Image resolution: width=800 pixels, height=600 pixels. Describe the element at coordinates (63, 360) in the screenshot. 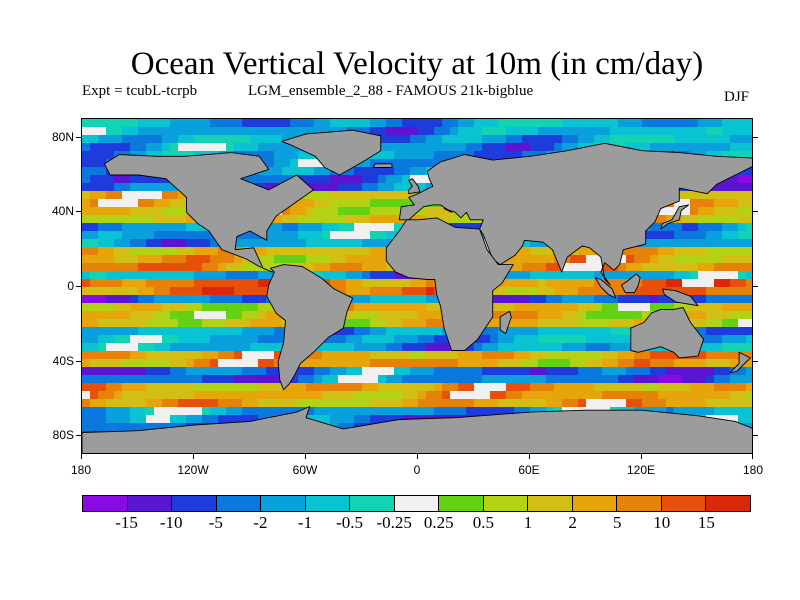

I see `lat-tick-label: 40S` at that location.